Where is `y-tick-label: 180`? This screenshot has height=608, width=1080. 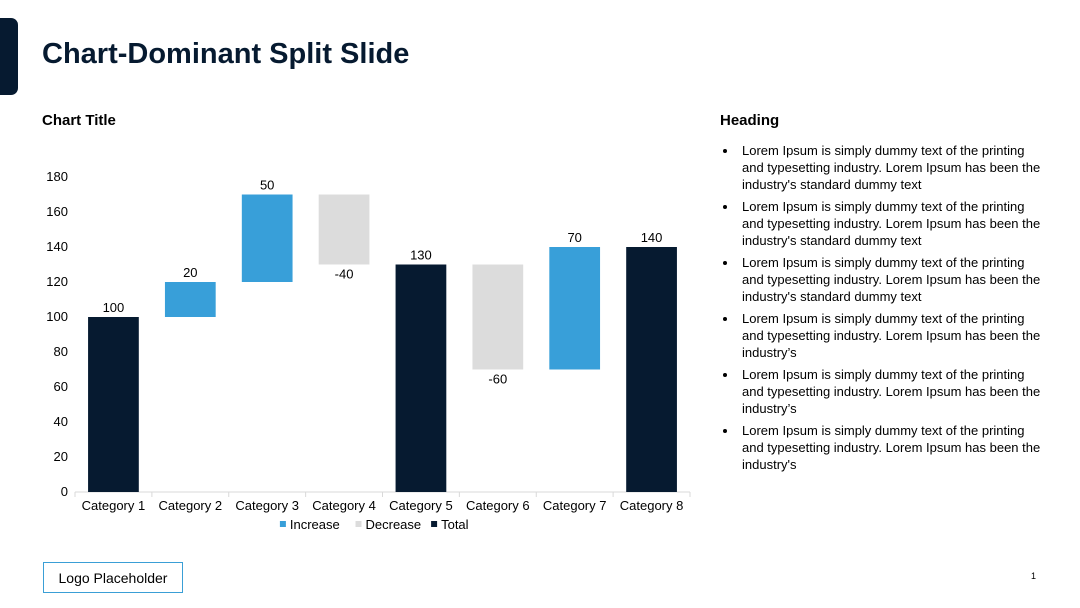 y-tick-label: 180 is located at coordinates (57, 176).